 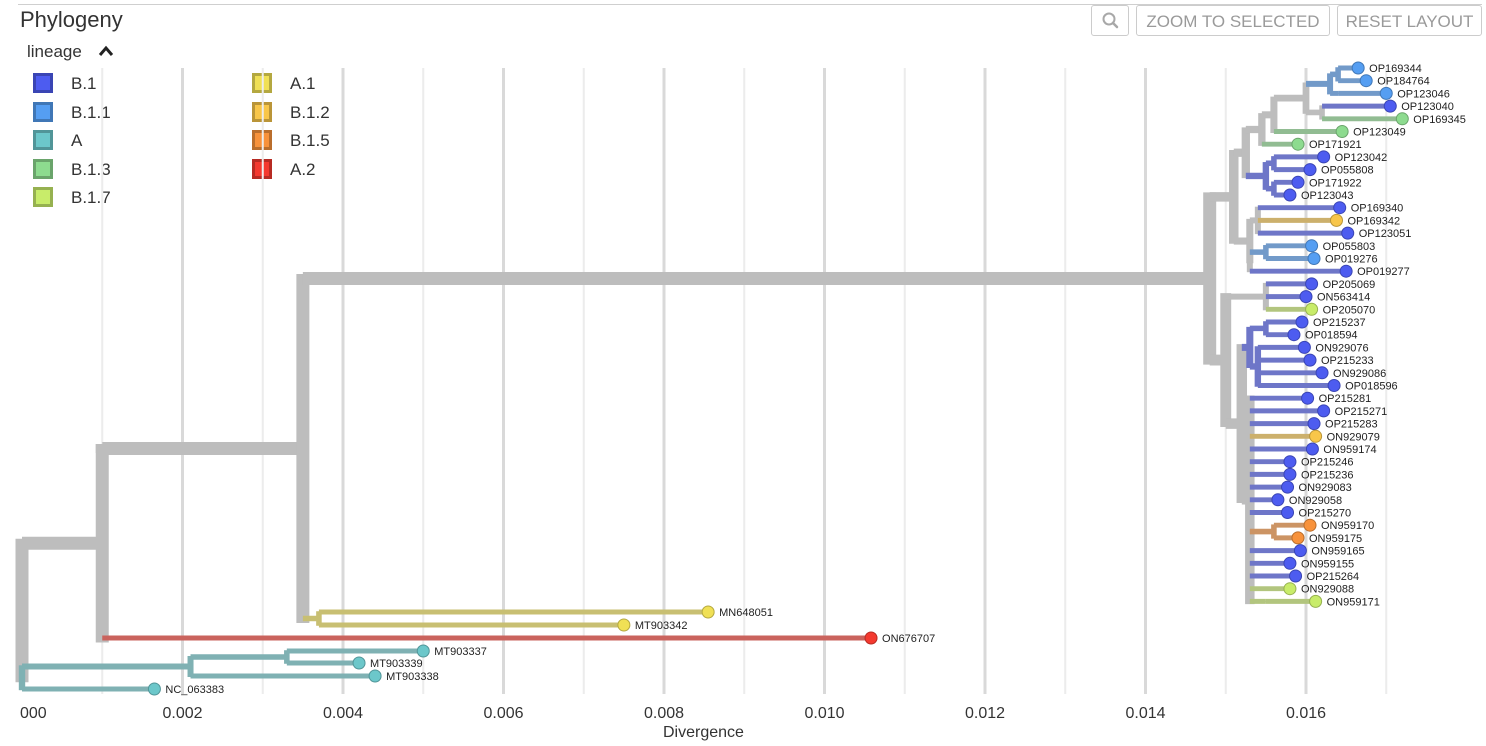 What do you see at coordinates (1351, 425) in the screenshot?
I see `tip-label: OP215283` at bounding box center [1351, 425].